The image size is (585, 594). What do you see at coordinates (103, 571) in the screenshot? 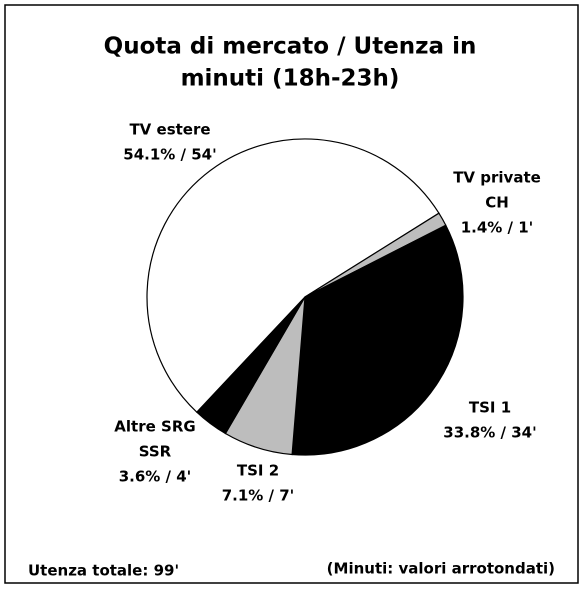
I see `note: Utenza totale: 99'` at bounding box center [103, 571].